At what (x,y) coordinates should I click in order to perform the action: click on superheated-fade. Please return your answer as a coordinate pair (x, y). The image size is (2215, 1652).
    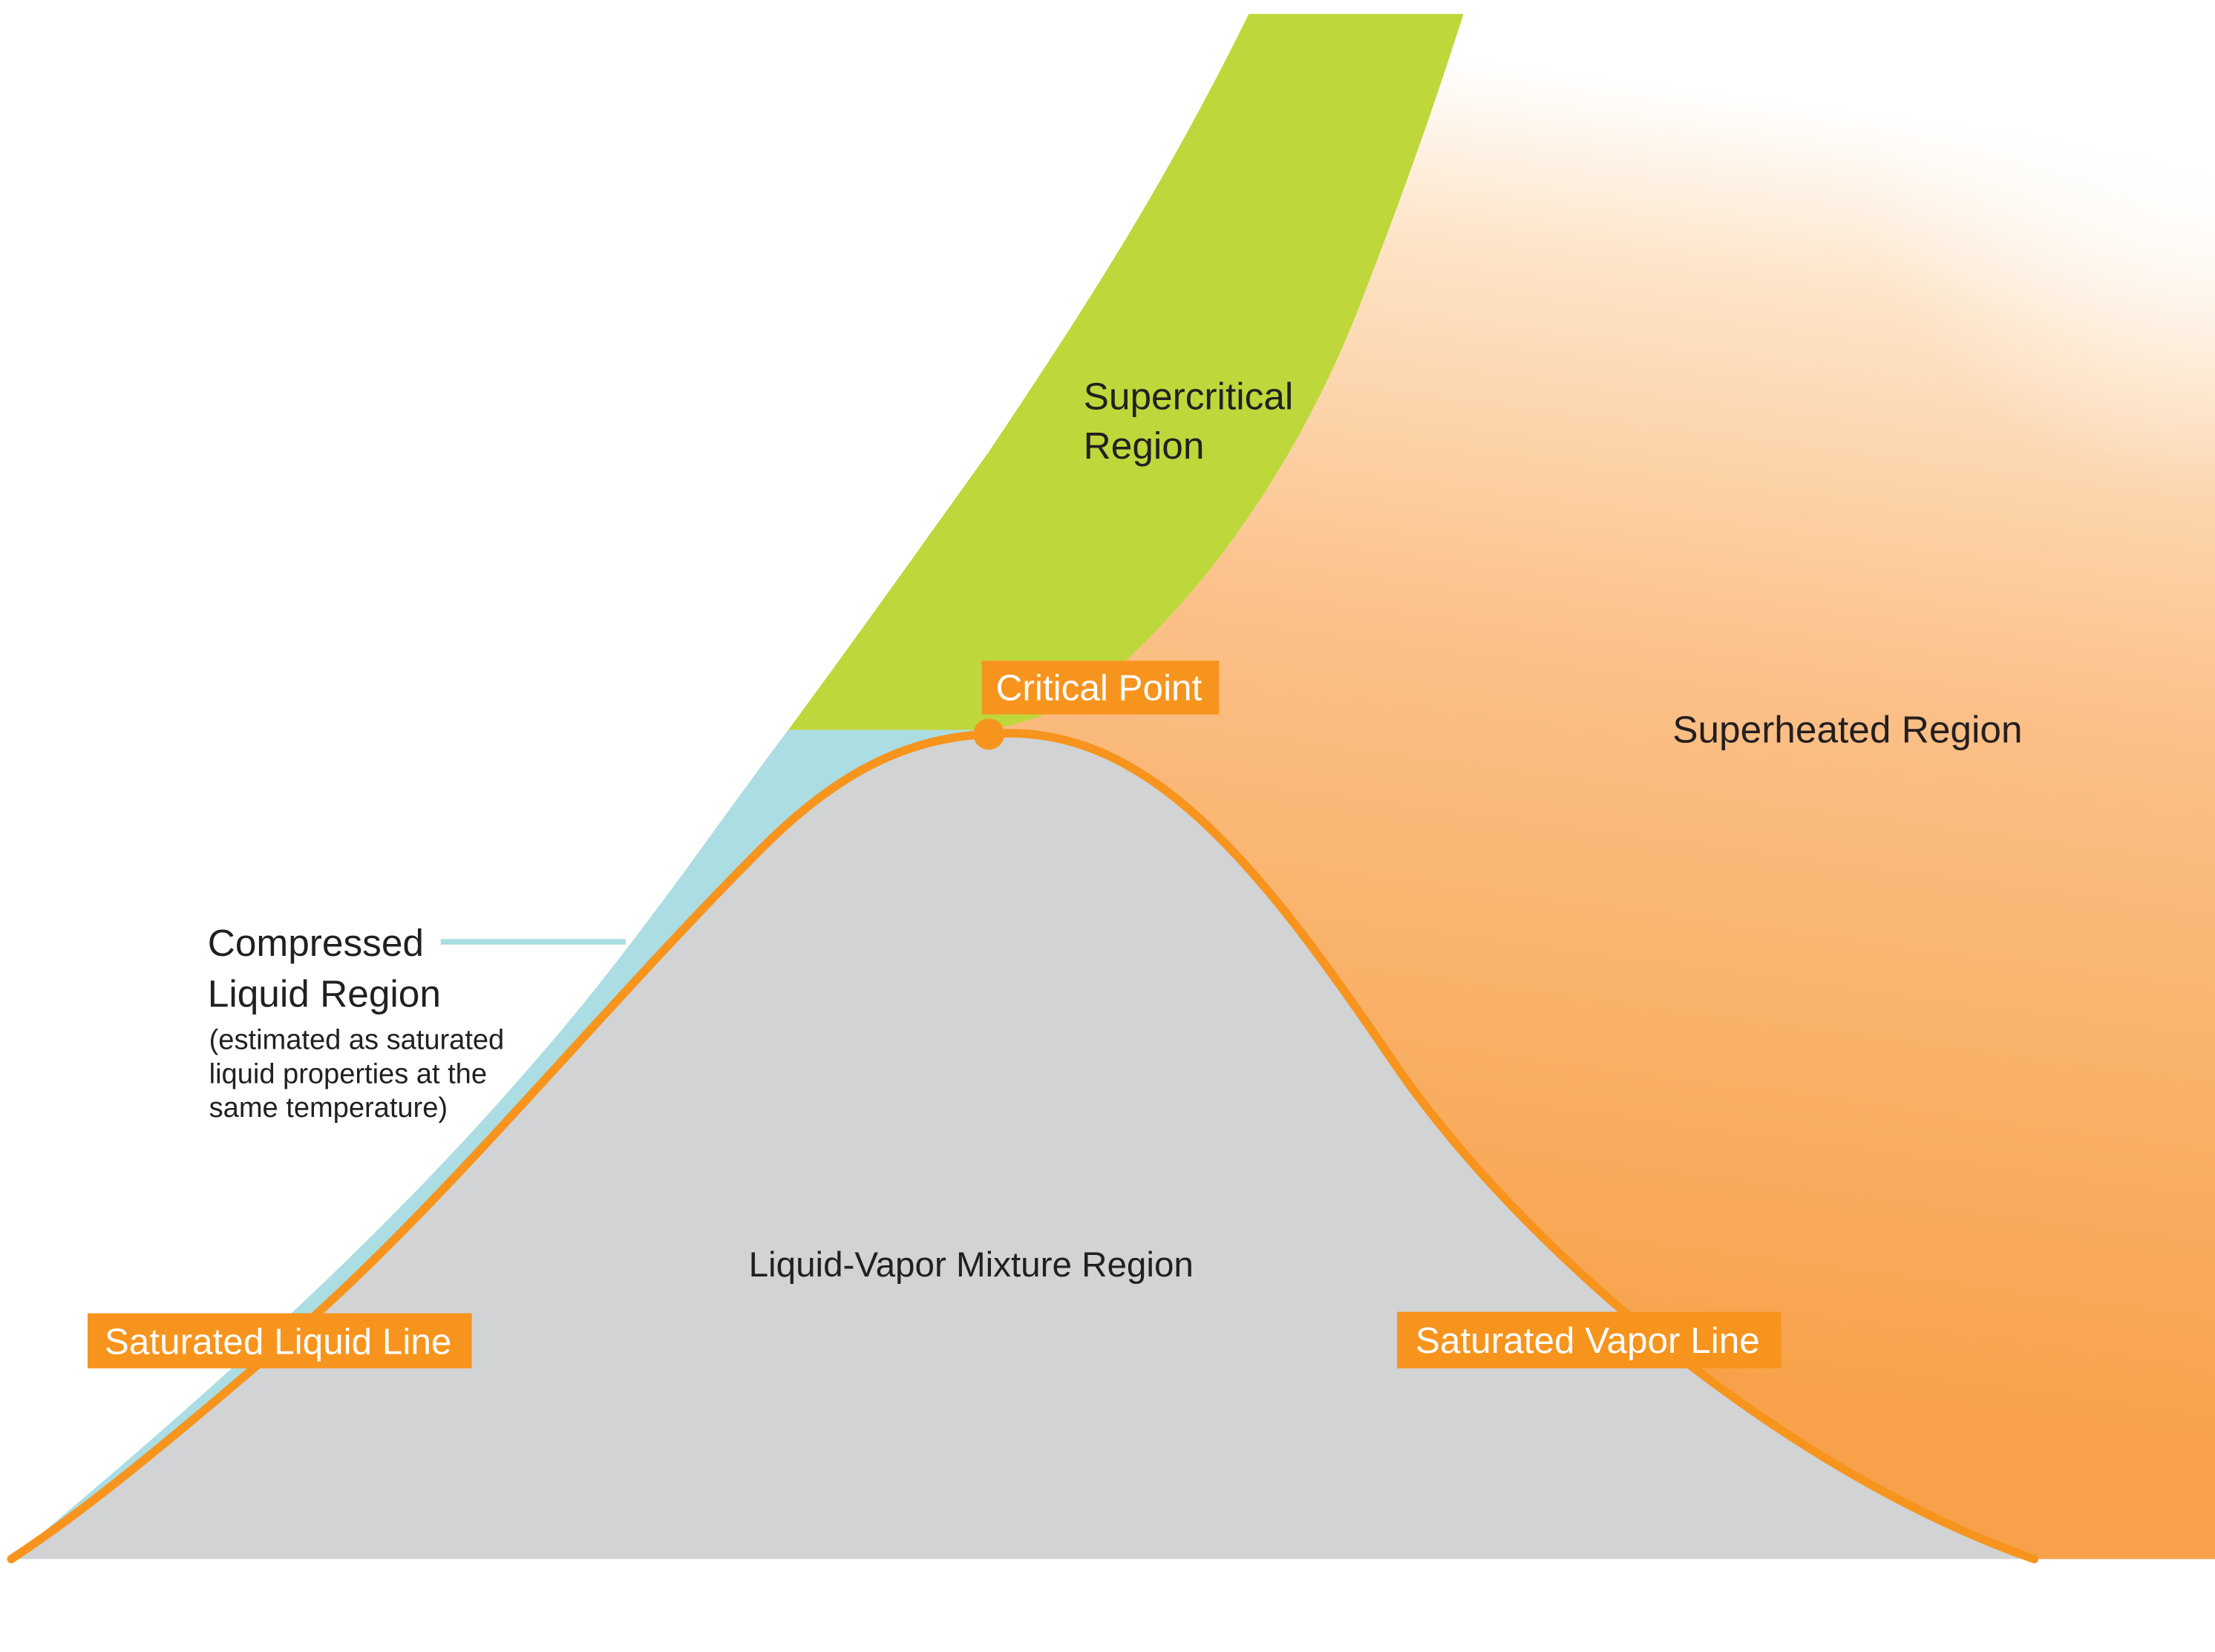
    Looking at the image, I should click on (1955, 296).